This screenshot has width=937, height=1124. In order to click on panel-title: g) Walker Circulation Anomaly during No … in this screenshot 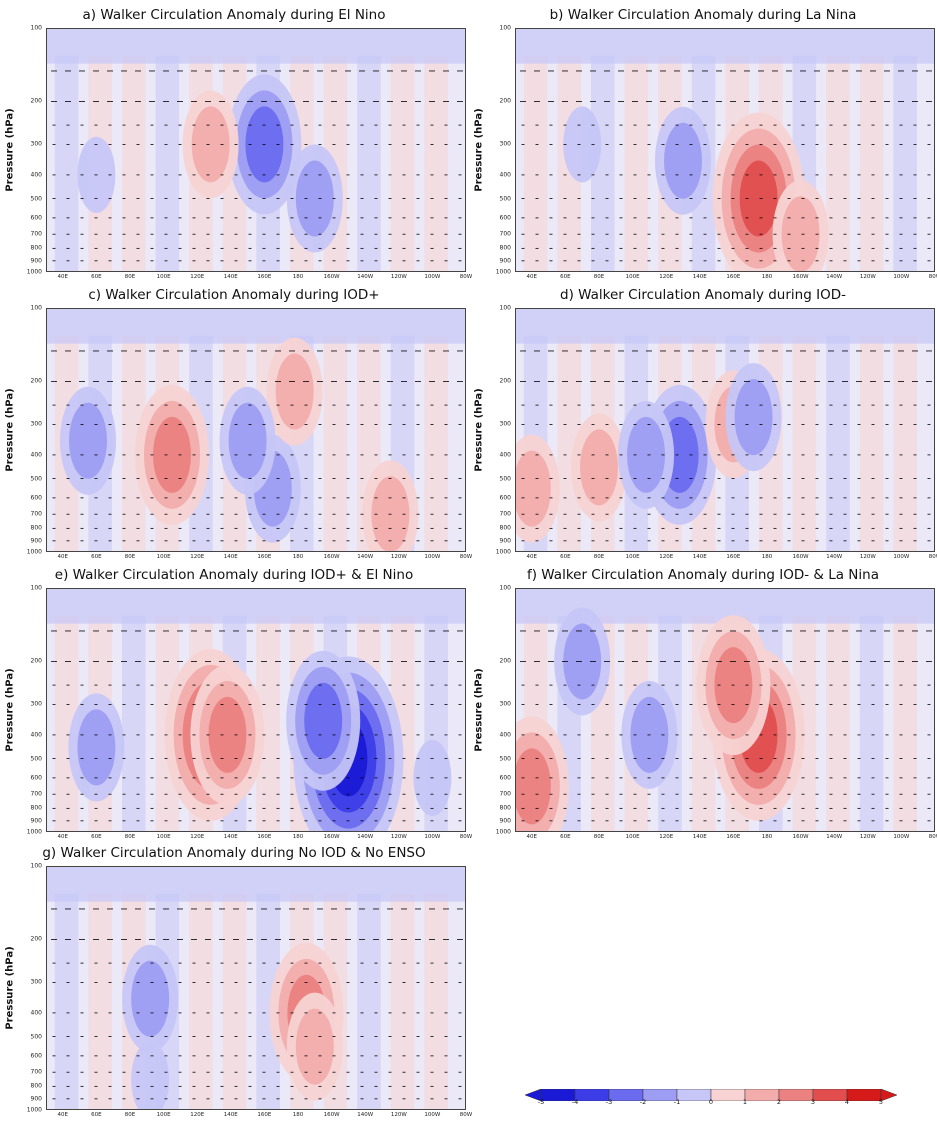, I will do `click(234, 853)`.